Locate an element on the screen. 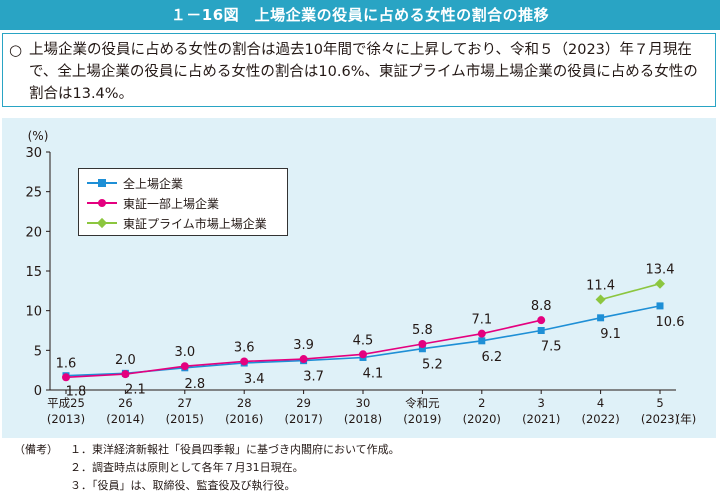 Image resolution: width=720 pixels, height=503 pixels. x-tick-label: 29 is located at coordinates (303, 403).